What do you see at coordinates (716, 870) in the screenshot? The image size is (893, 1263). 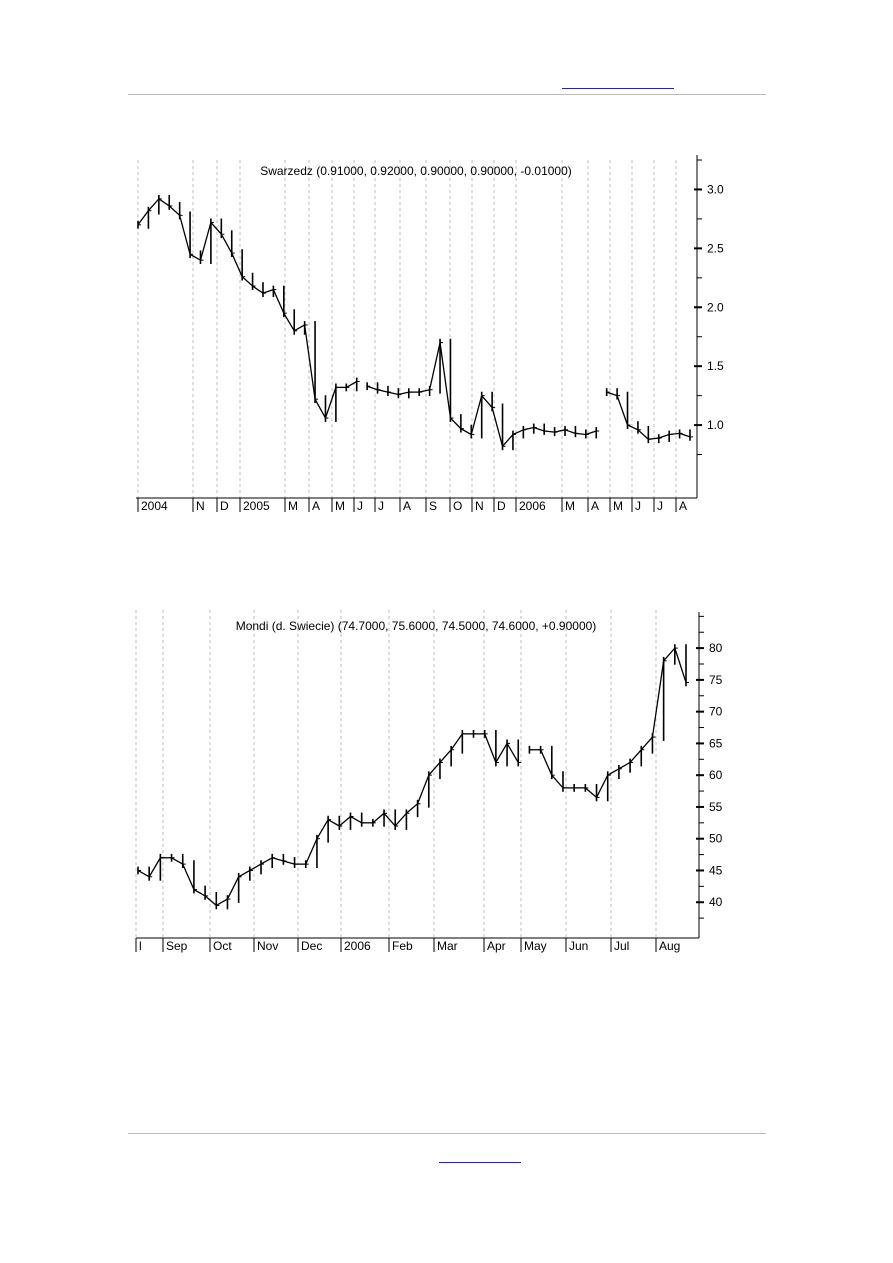 I see `y-tick-label: 45` at bounding box center [716, 870].